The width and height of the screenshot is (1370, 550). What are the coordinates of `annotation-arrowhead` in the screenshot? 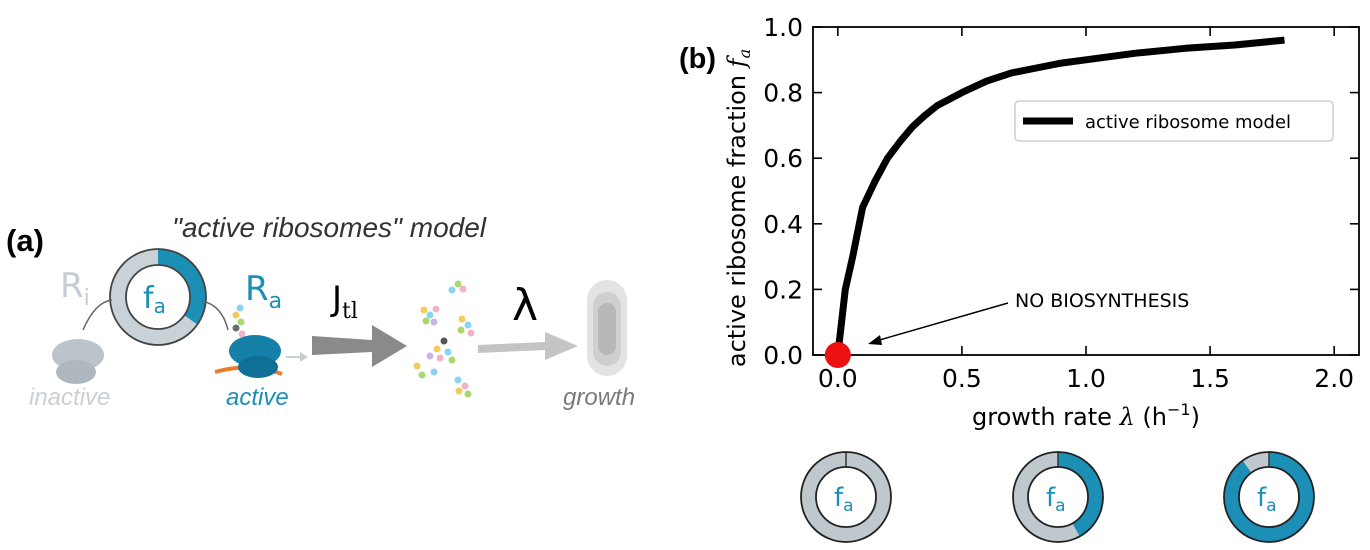 It's located at (875, 340).